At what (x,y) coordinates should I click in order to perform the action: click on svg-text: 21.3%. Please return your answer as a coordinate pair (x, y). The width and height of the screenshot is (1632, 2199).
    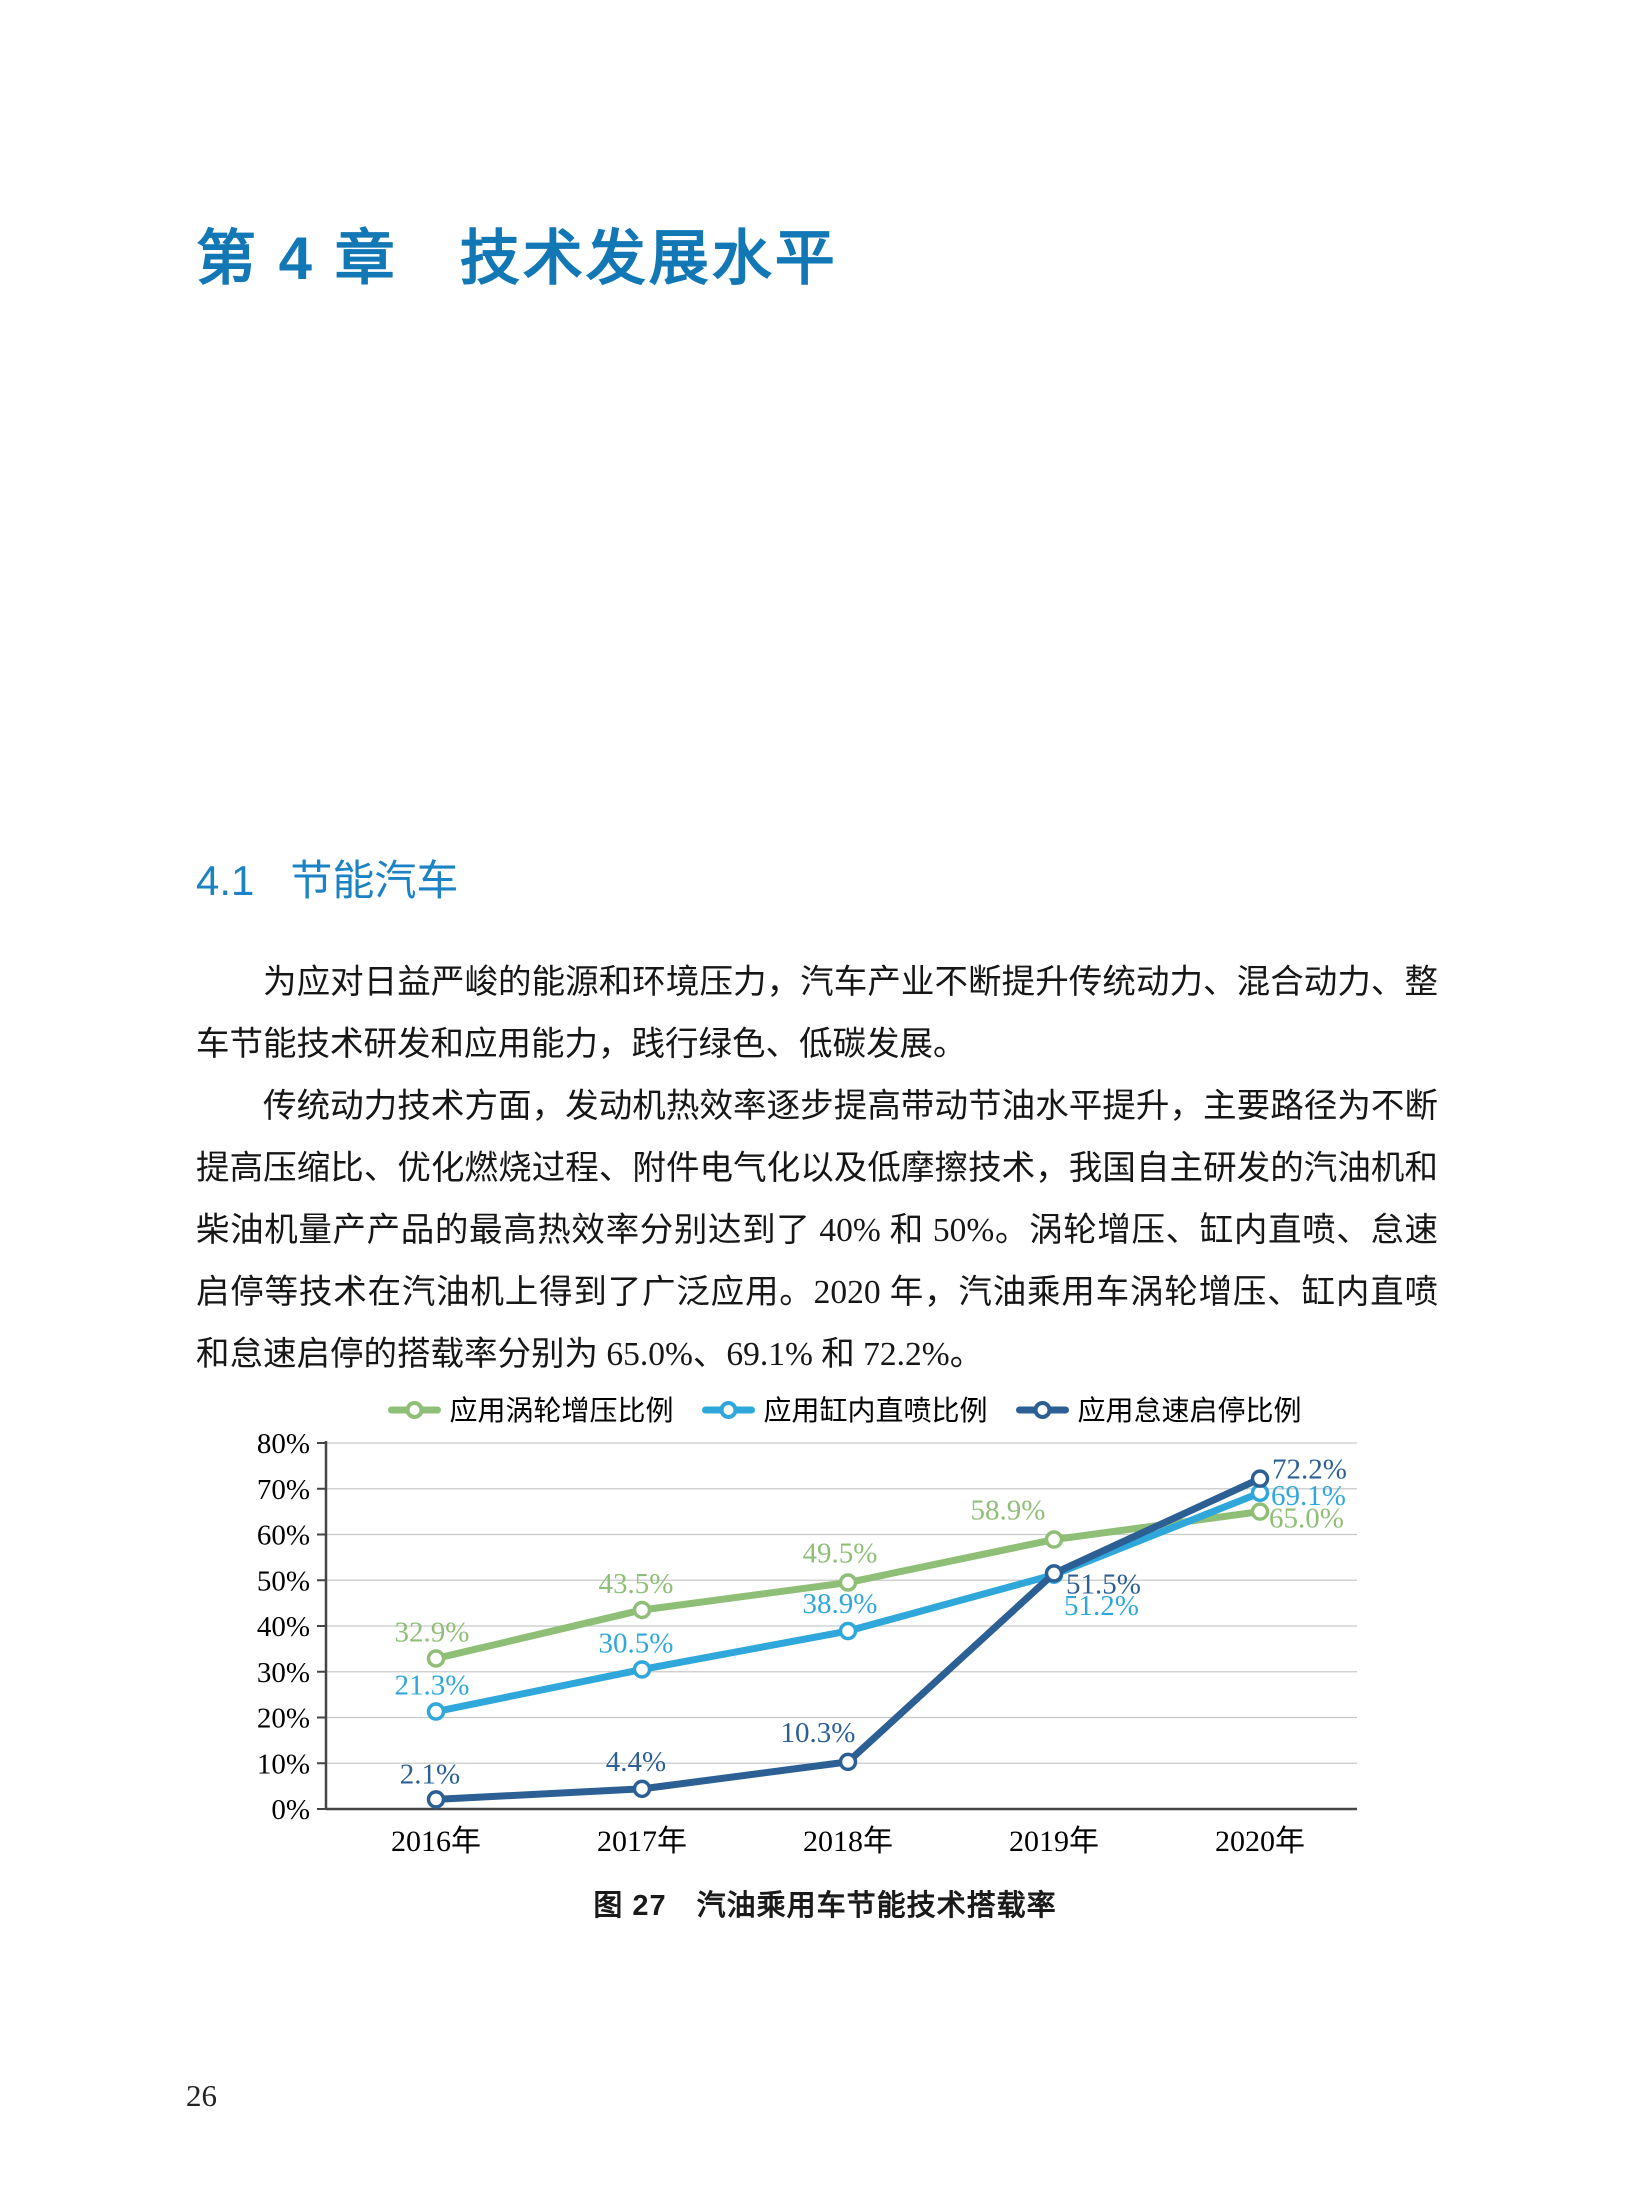
    Looking at the image, I should click on (432, 1686).